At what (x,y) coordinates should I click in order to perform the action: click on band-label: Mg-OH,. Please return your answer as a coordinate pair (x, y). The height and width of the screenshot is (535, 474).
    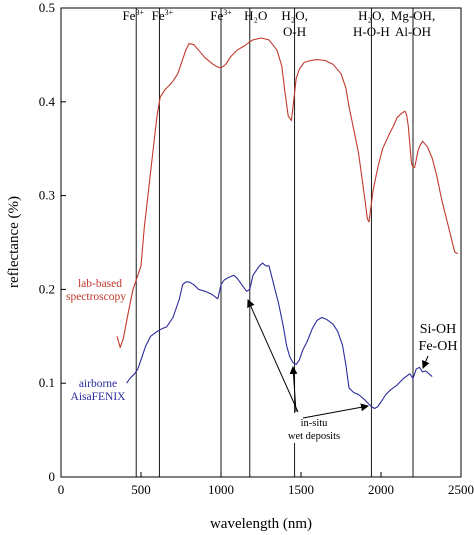
    Looking at the image, I should click on (413, 15).